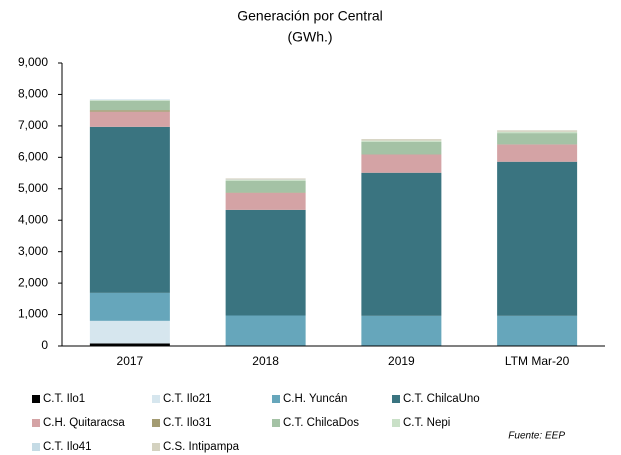 Image resolution: width=621 pixels, height=455 pixels. What do you see at coordinates (33, 157) in the screenshot?
I see `y-tick-label: 6,000` at bounding box center [33, 157].